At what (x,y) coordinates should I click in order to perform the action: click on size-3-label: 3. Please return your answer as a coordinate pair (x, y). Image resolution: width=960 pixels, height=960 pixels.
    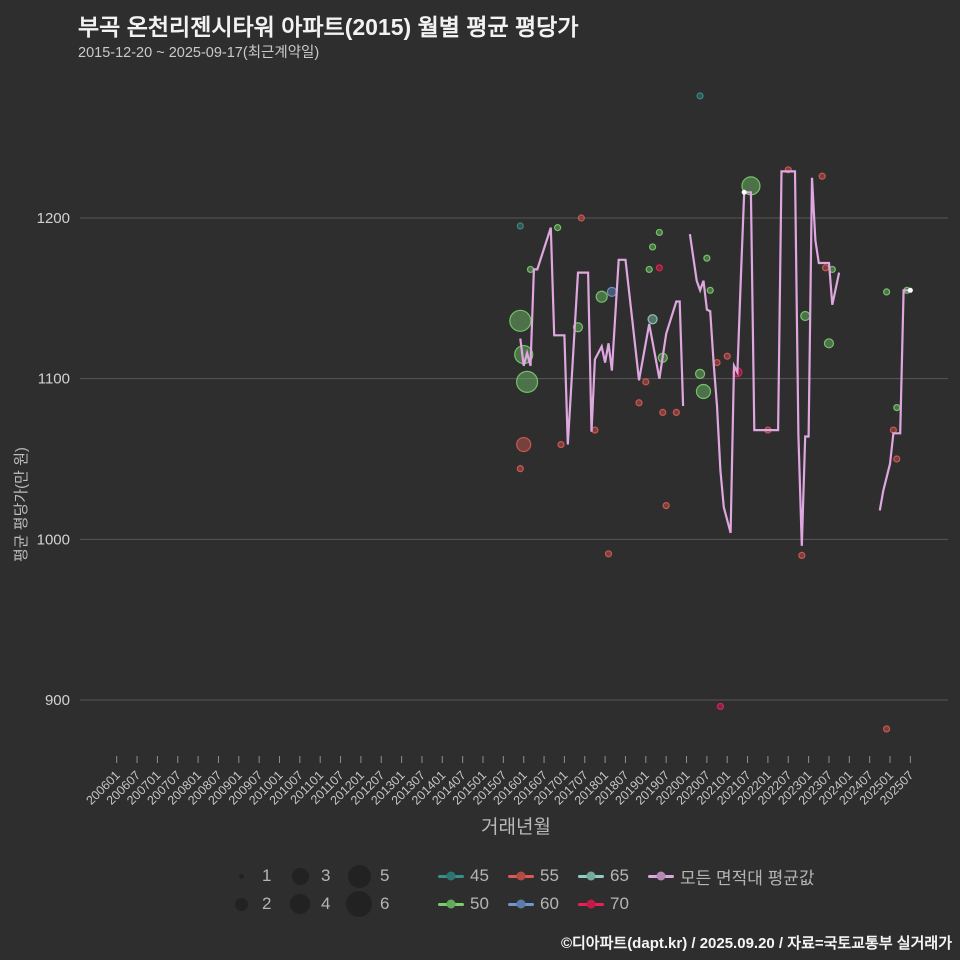
    Looking at the image, I should click on (326, 875).